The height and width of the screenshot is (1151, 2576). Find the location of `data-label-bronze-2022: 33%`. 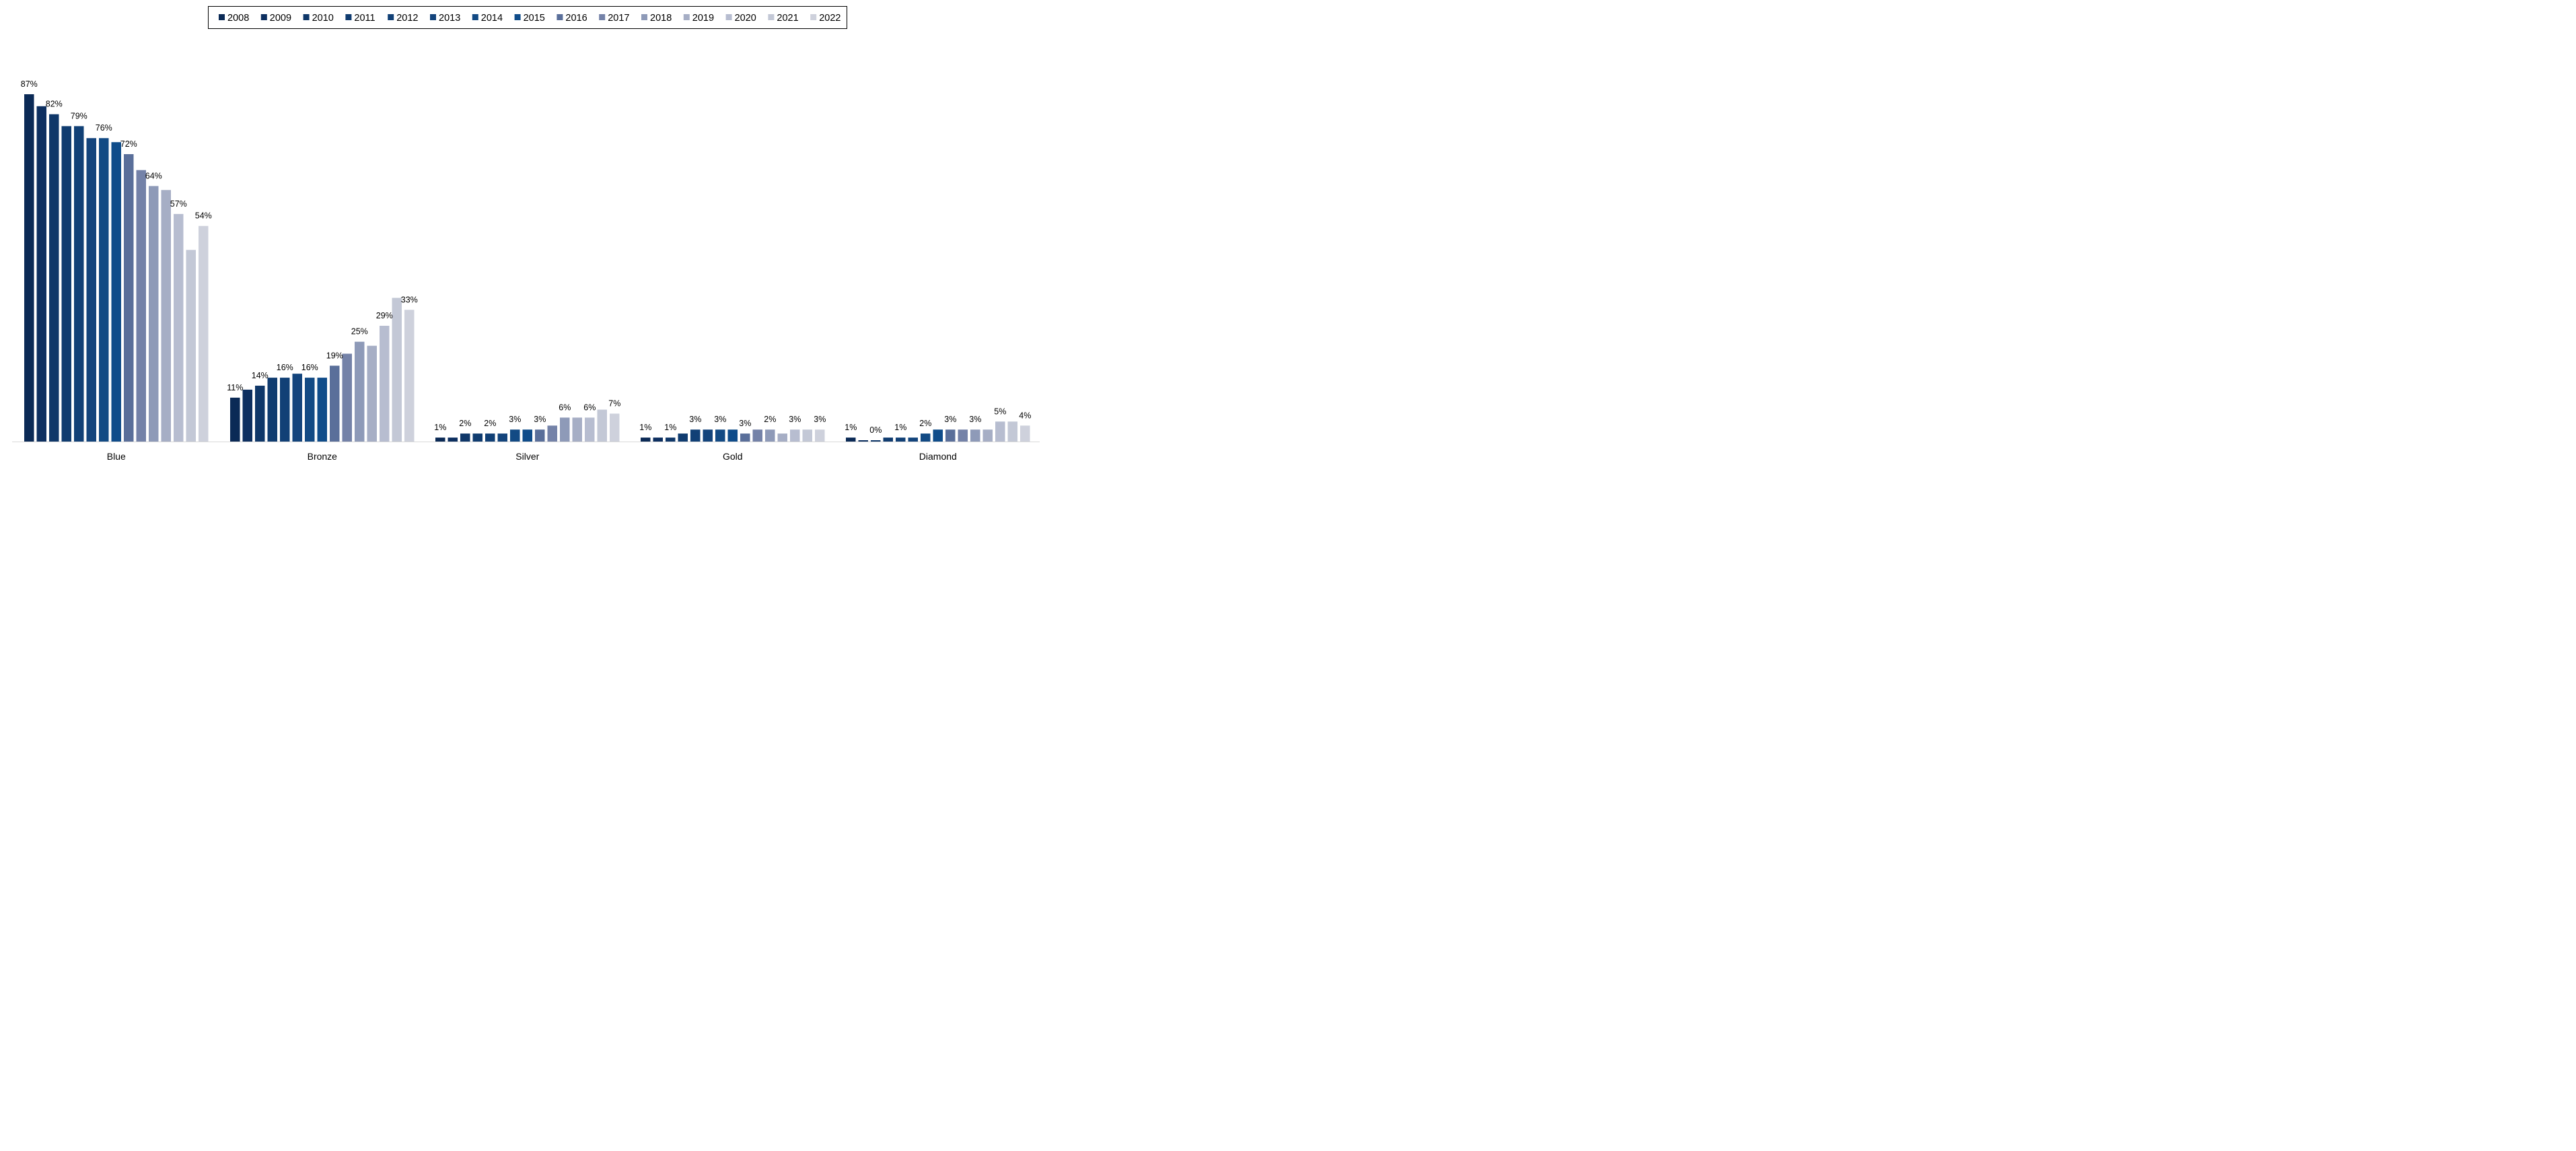

data-label-bronze-2022: 33% is located at coordinates (409, 299).